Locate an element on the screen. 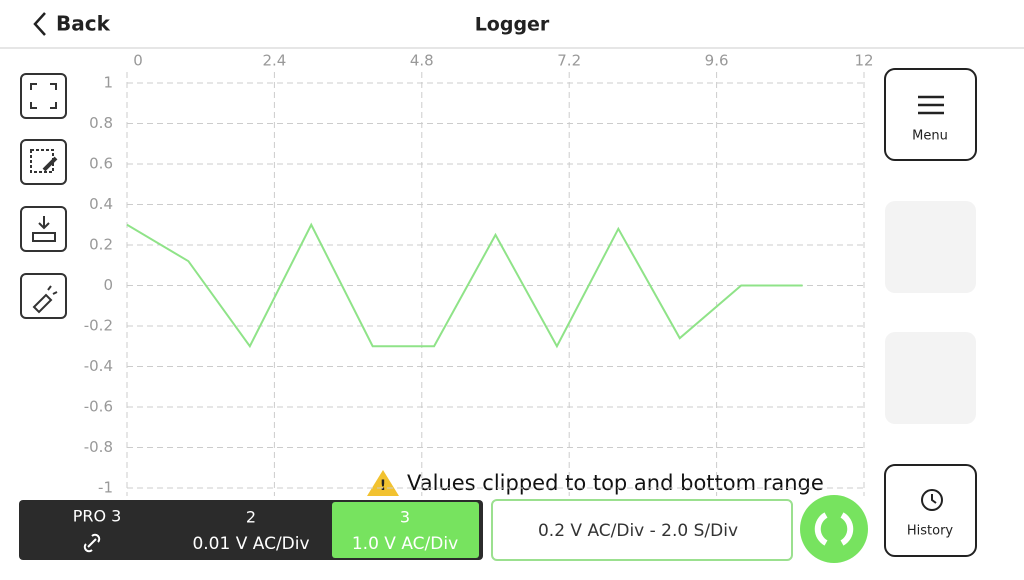 This screenshot has width=1024, height=580. channel-name: 3 is located at coordinates (405, 517).